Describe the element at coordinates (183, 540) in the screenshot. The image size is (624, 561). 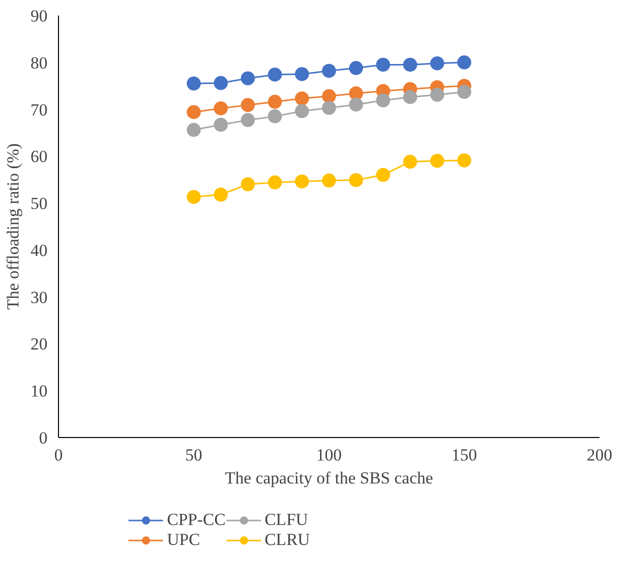
I see `legend-label: UPC` at that location.